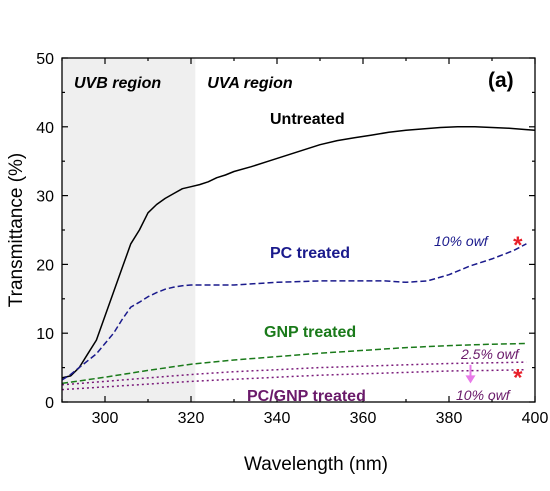  Describe the element at coordinates (307, 119) in the screenshot. I see `label-untreated: Untreated` at that location.